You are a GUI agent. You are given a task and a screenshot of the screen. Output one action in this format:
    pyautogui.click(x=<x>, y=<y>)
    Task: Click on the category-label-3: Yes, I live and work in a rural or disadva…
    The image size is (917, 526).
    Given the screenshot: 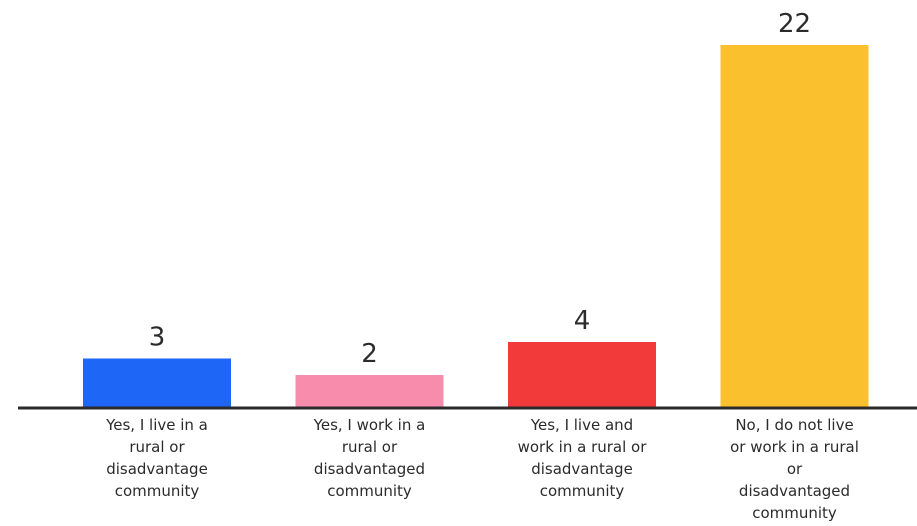 What is the action you would take?
    pyautogui.click(x=583, y=458)
    